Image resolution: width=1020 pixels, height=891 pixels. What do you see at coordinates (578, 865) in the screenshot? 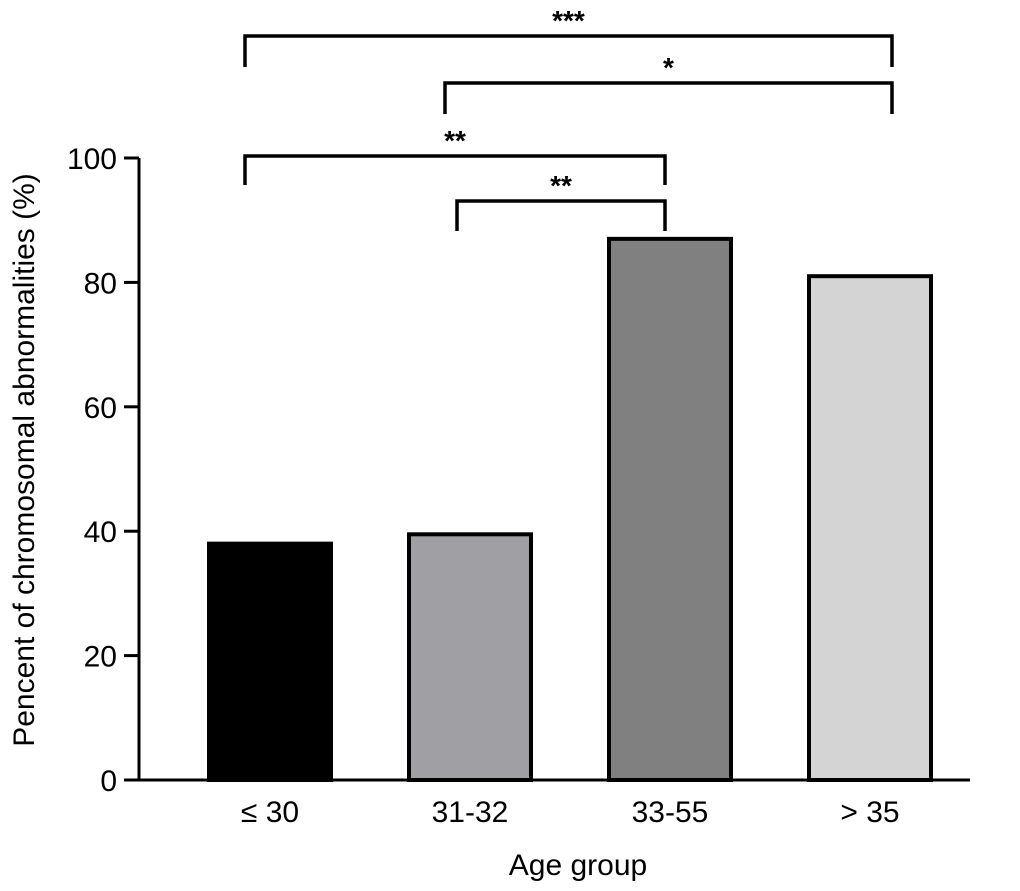
I see `x-axis-title: Age group` at bounding box center [578, 865].